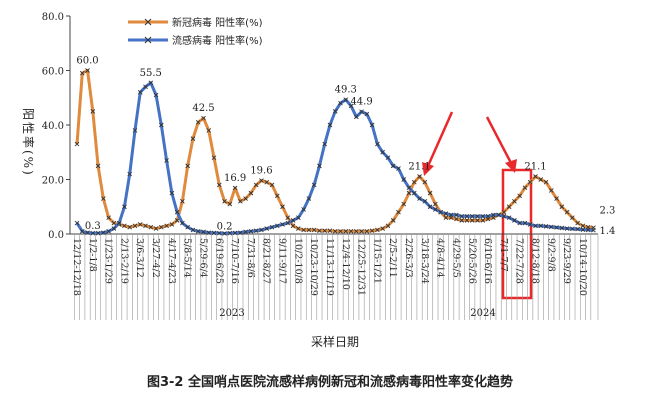  I want to click on x-tick-label: 4/17-4/23, so click(171, 261).